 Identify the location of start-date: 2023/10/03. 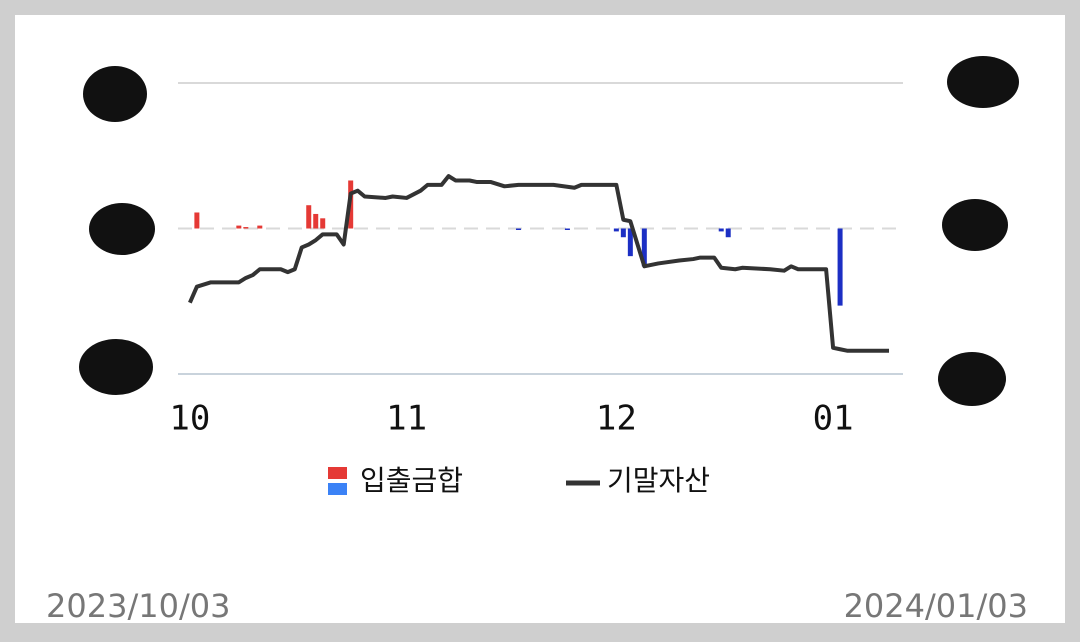
(138, 606).